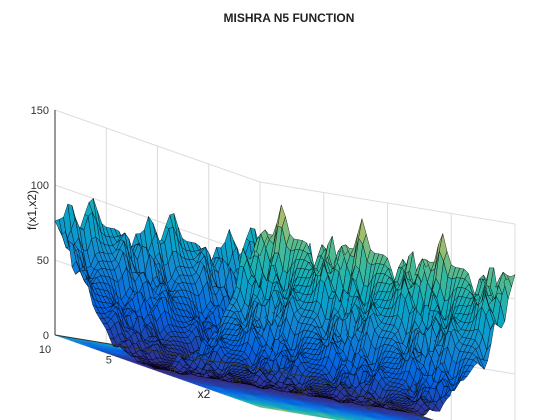 This screenshot has height=420, width=560. I want to click on chart-title: MISHRA N5 FUNCTION, so click(289, 18).